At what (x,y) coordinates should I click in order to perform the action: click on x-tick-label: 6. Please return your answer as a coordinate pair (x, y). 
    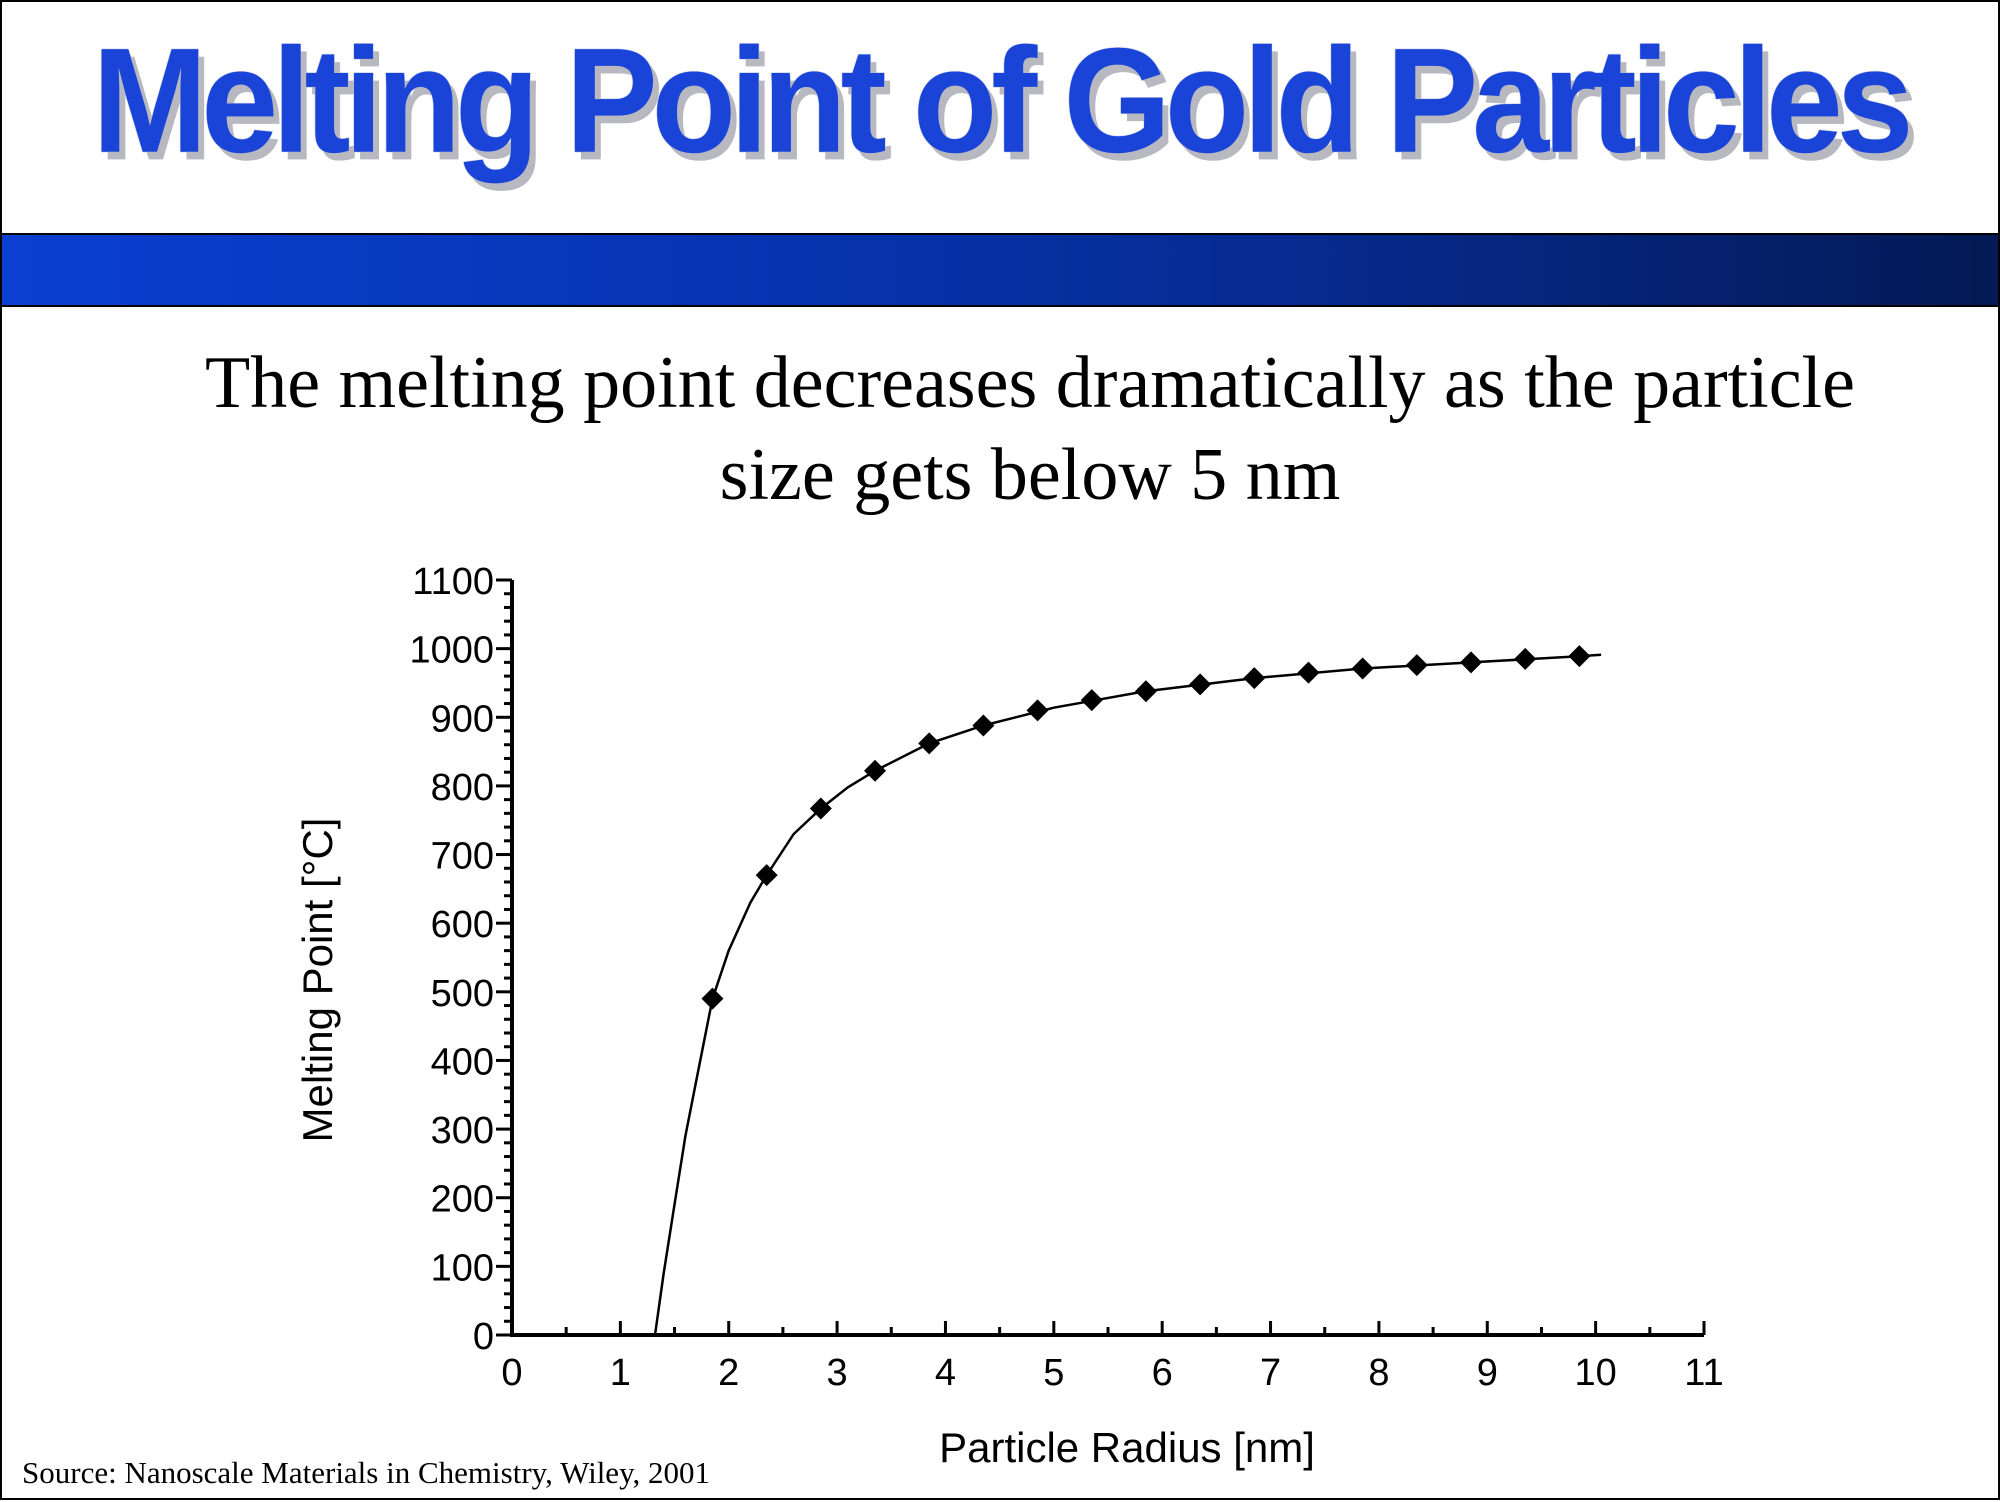
    Looking at the image, I should click on (1162, 1373).